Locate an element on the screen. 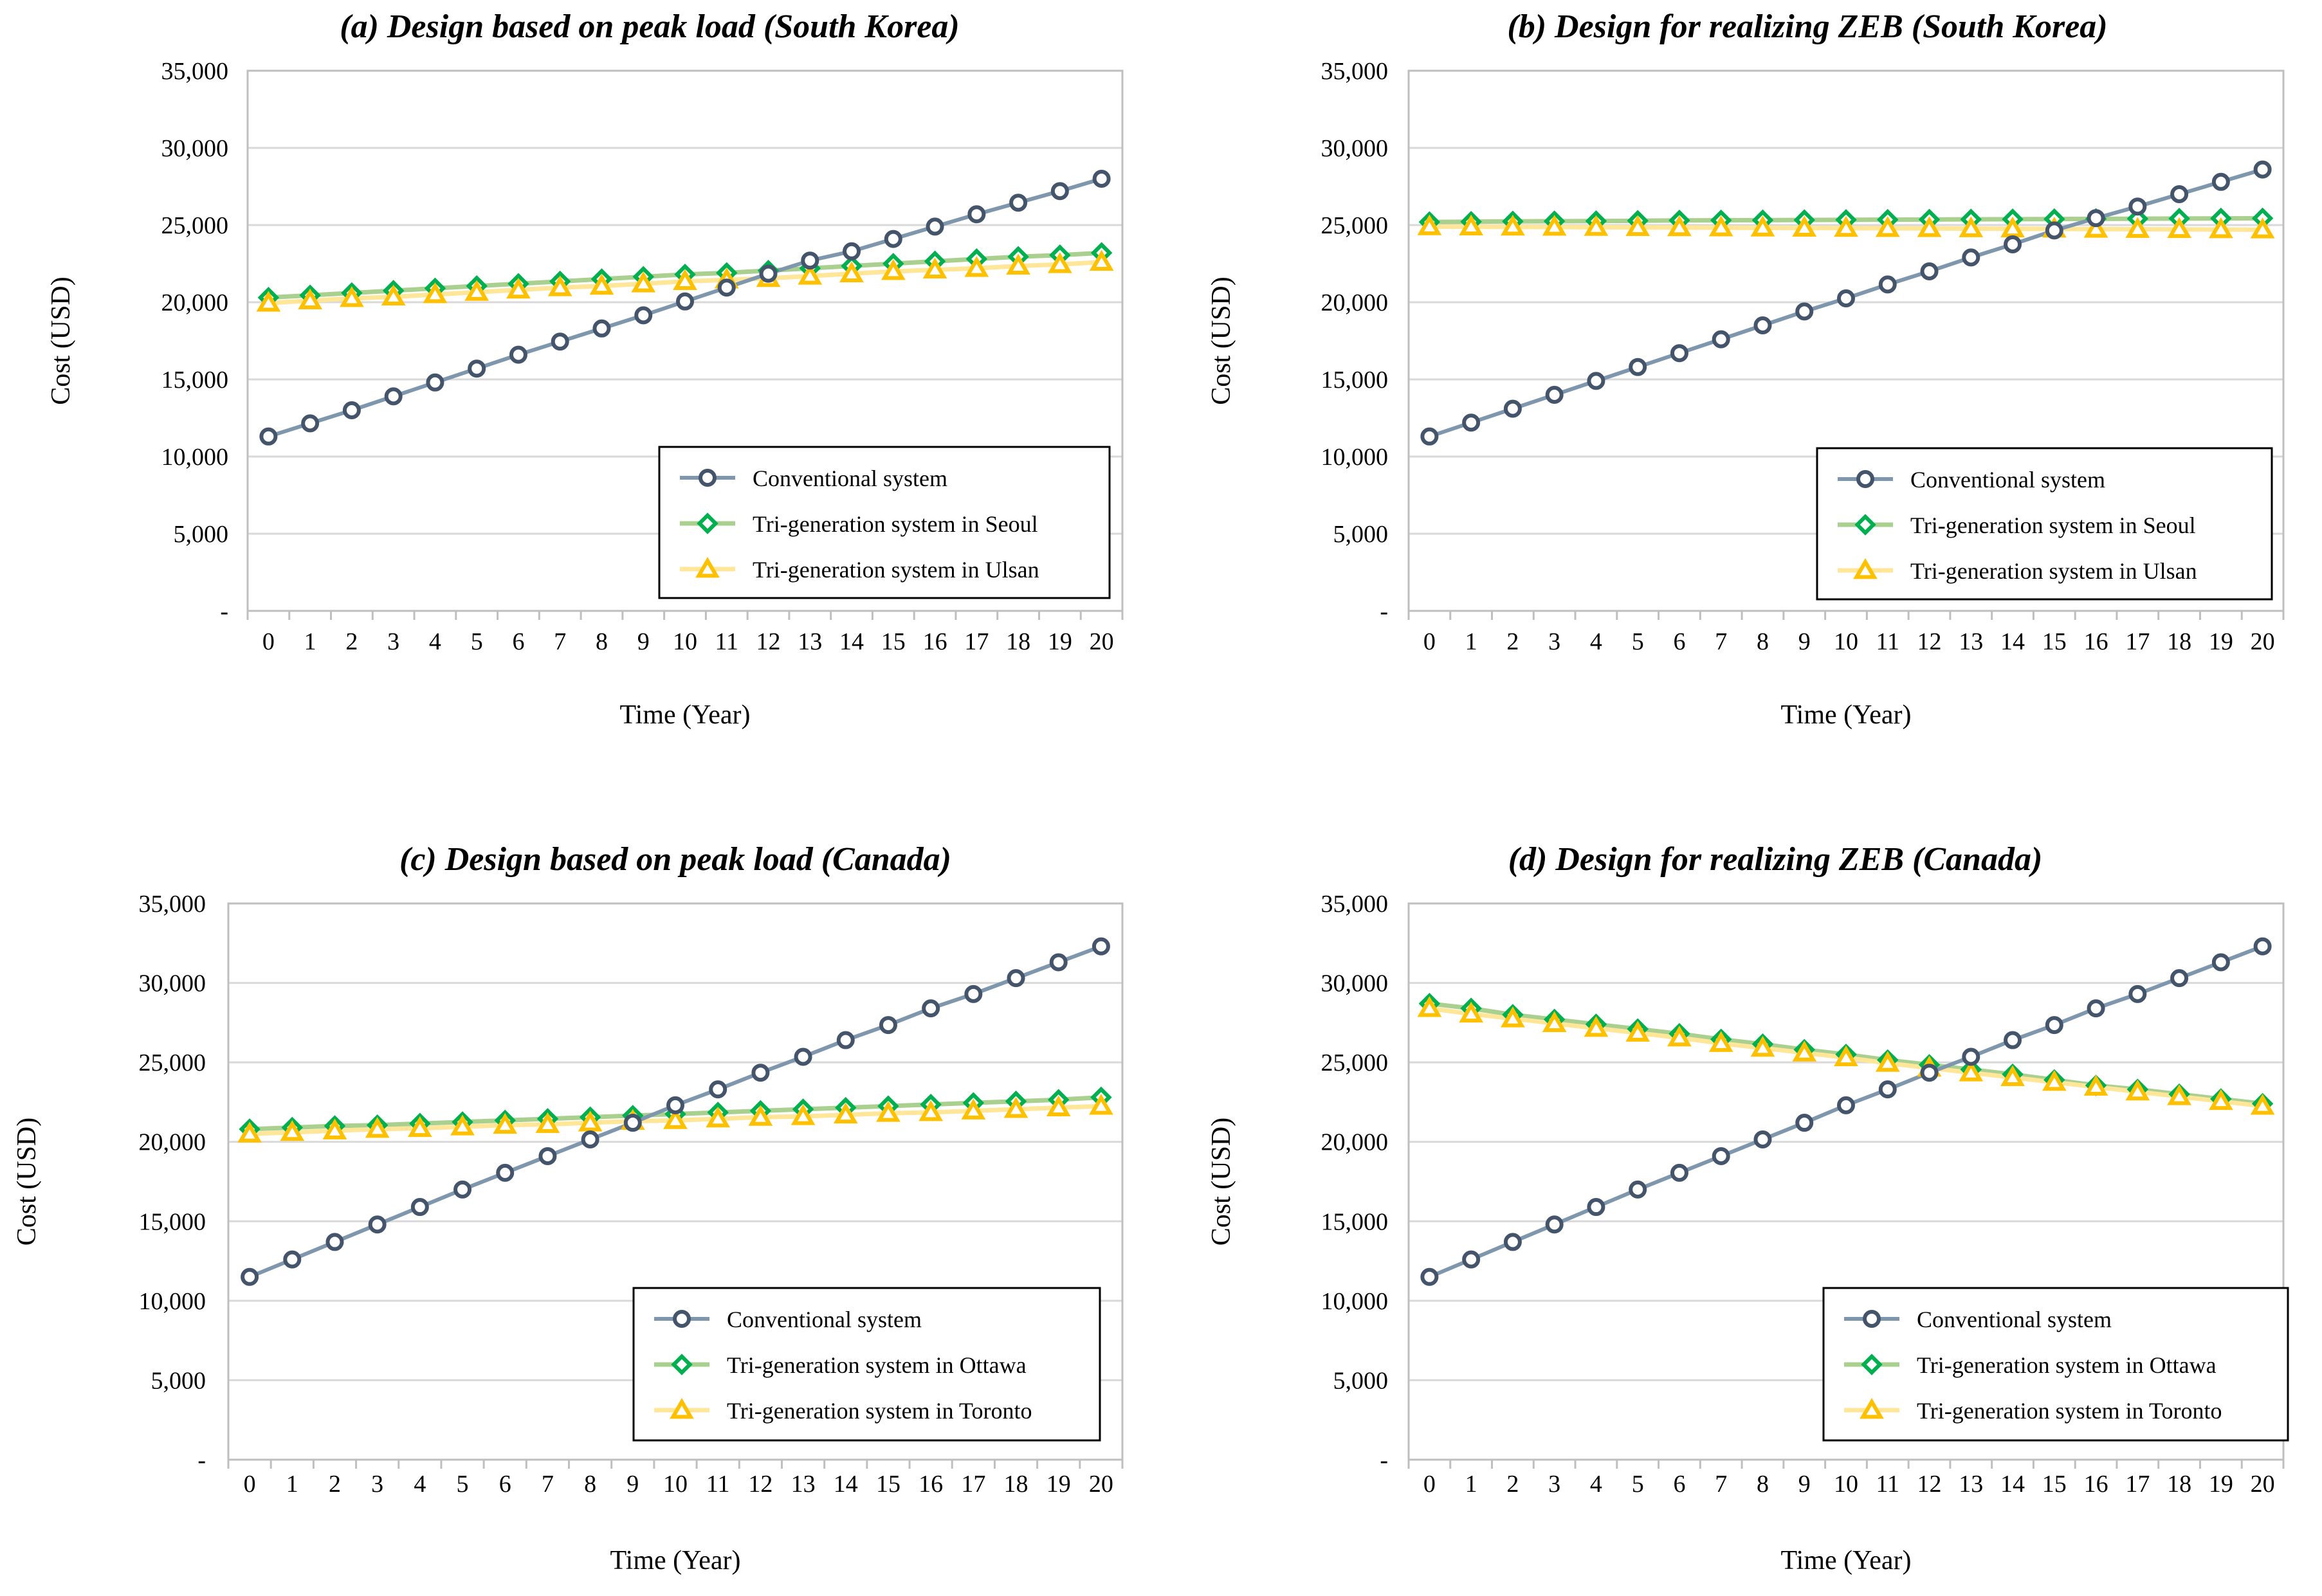  legend-marker-diamond is located at coordinates (1872, 1365).